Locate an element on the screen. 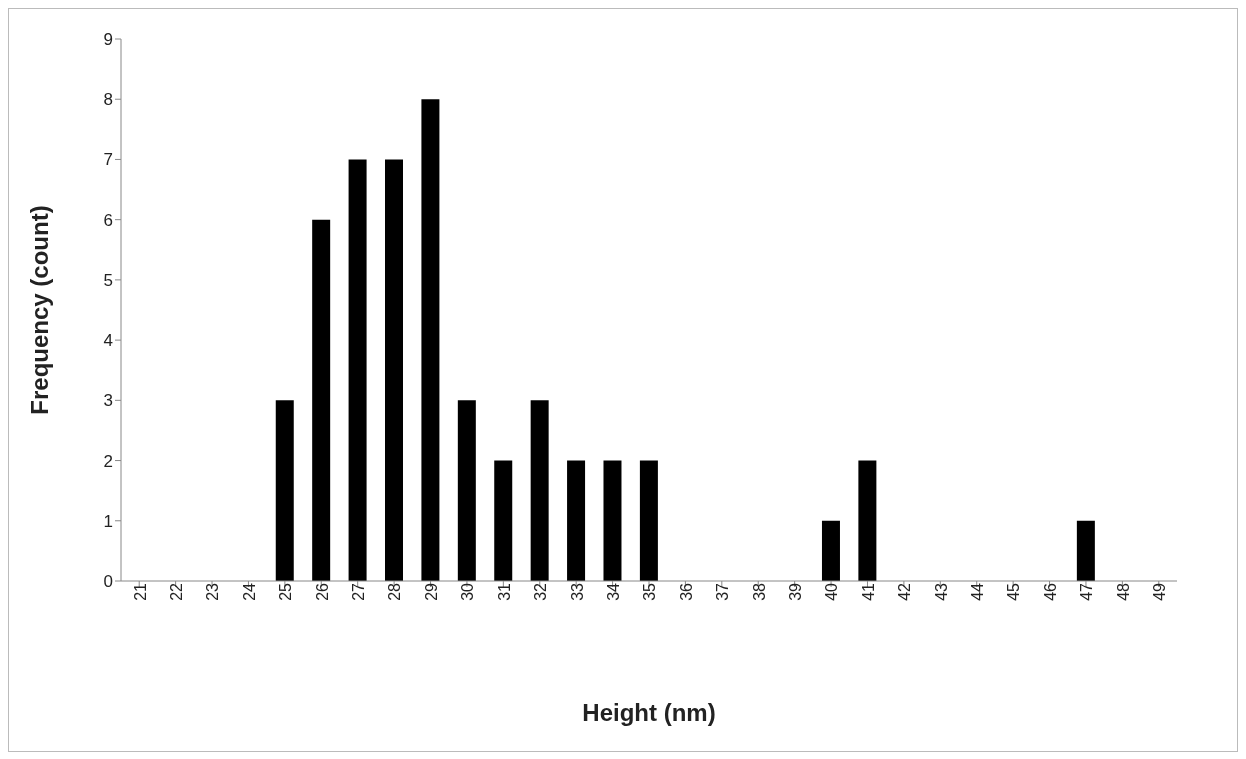  x-tick-label: 46 is located at coordinates (1050, 591).